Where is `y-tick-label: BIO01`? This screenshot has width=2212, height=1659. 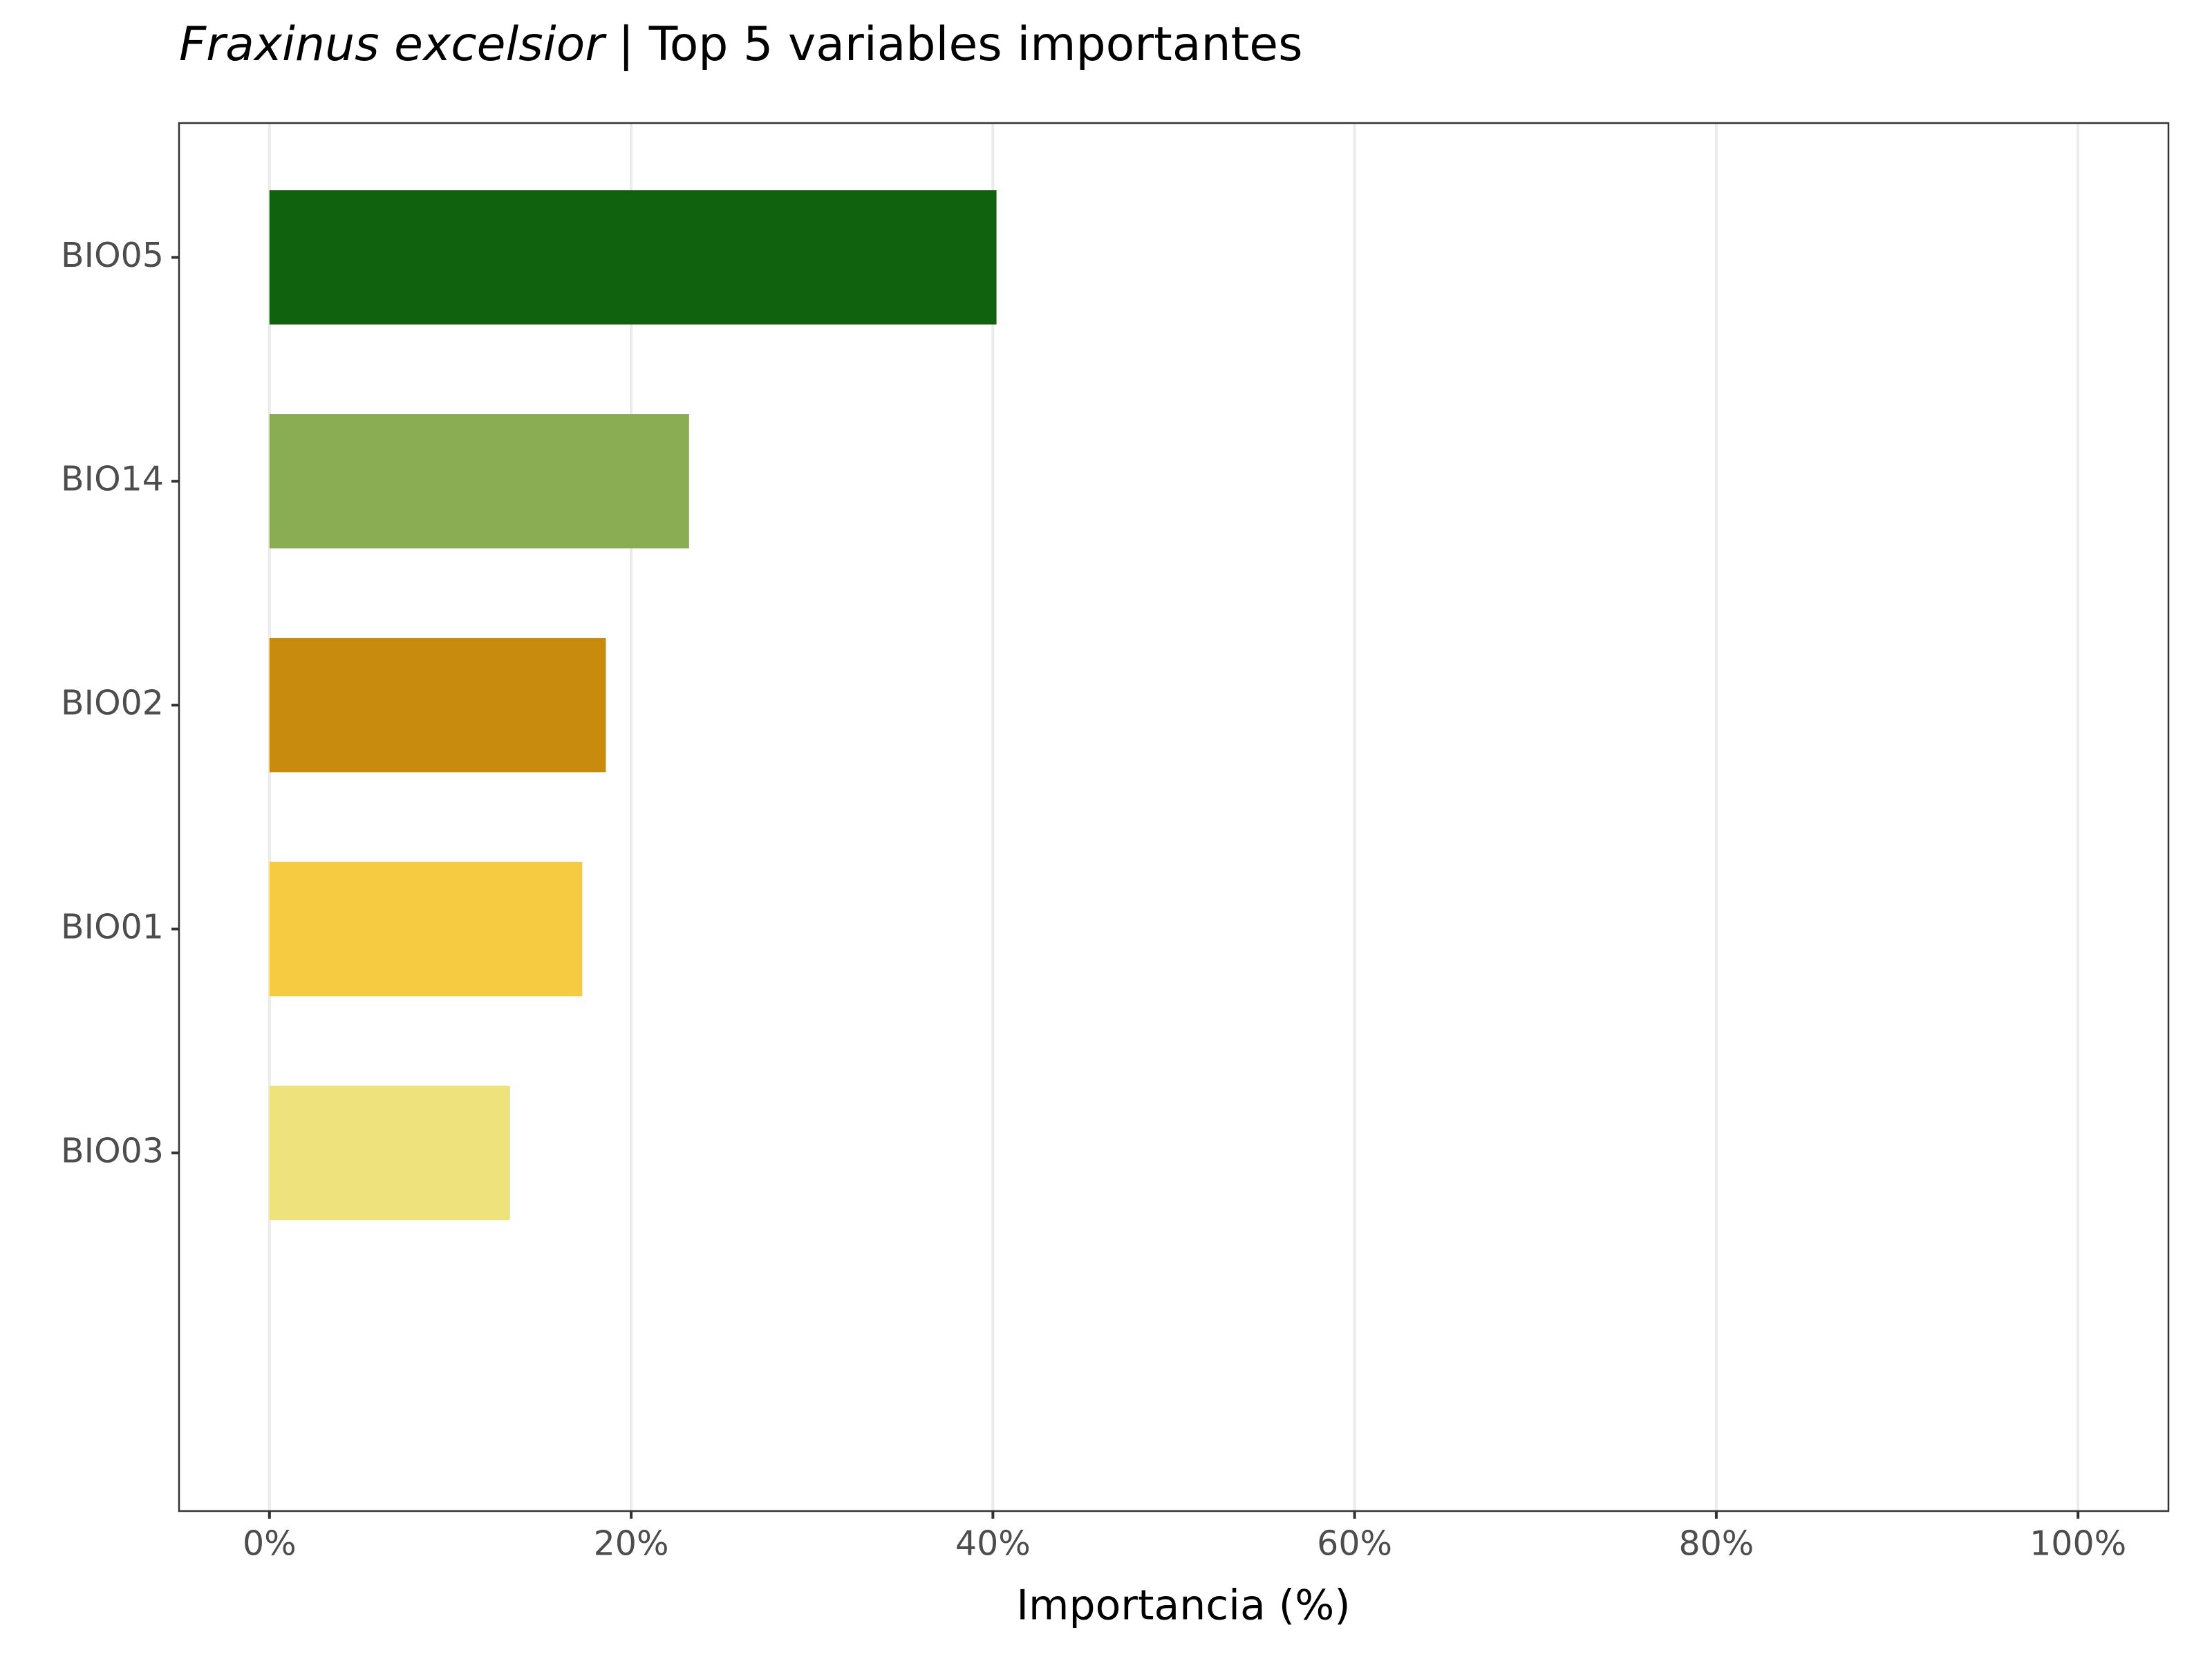 y-tick-label: BIO01 is located at coordinates (112, 927).